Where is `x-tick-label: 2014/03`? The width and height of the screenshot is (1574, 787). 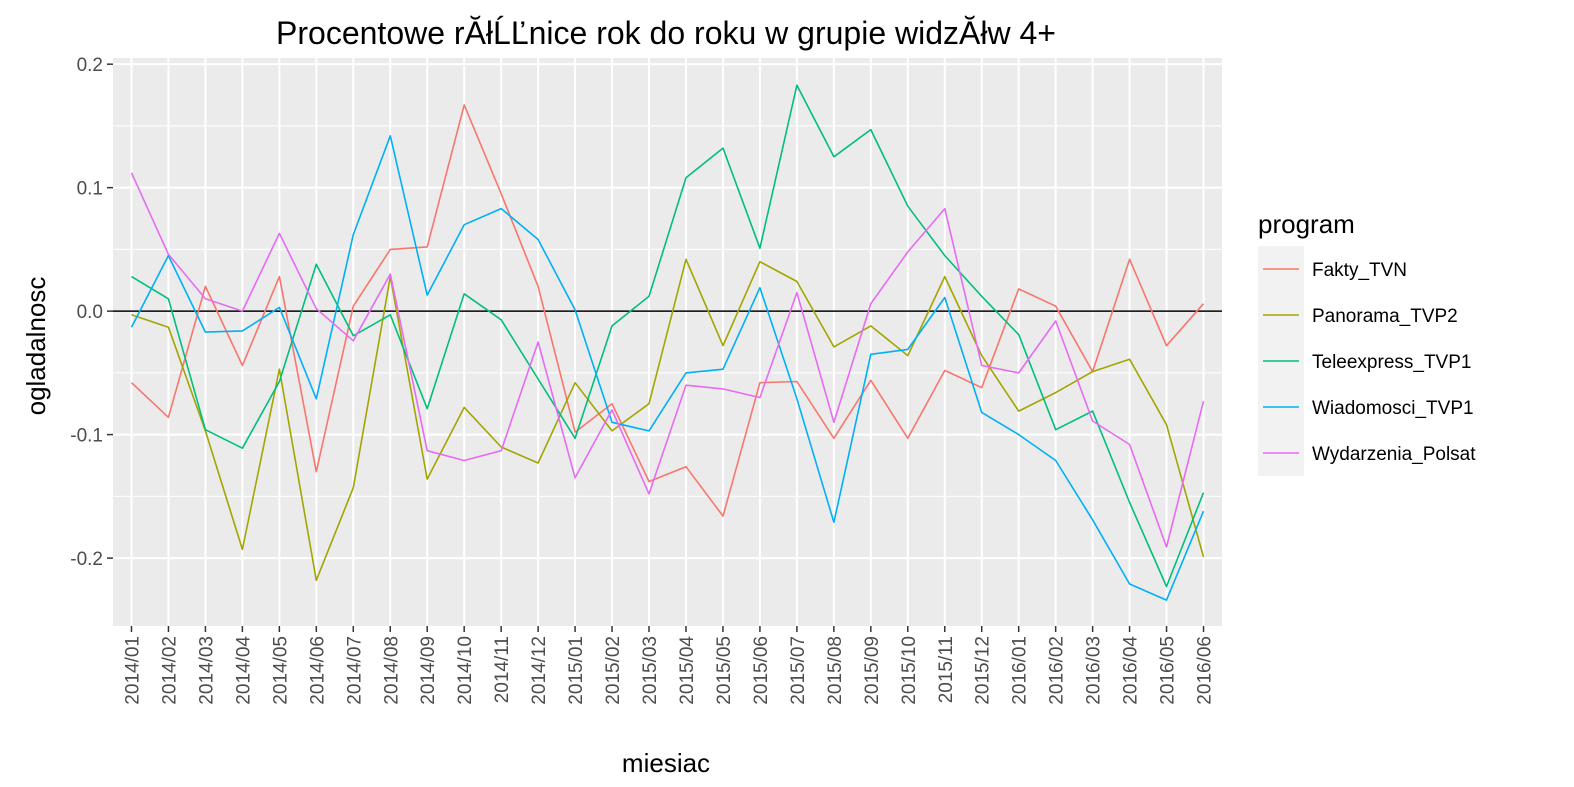
x-tick-label: 2014/03 is located at coordinates (206, 670).